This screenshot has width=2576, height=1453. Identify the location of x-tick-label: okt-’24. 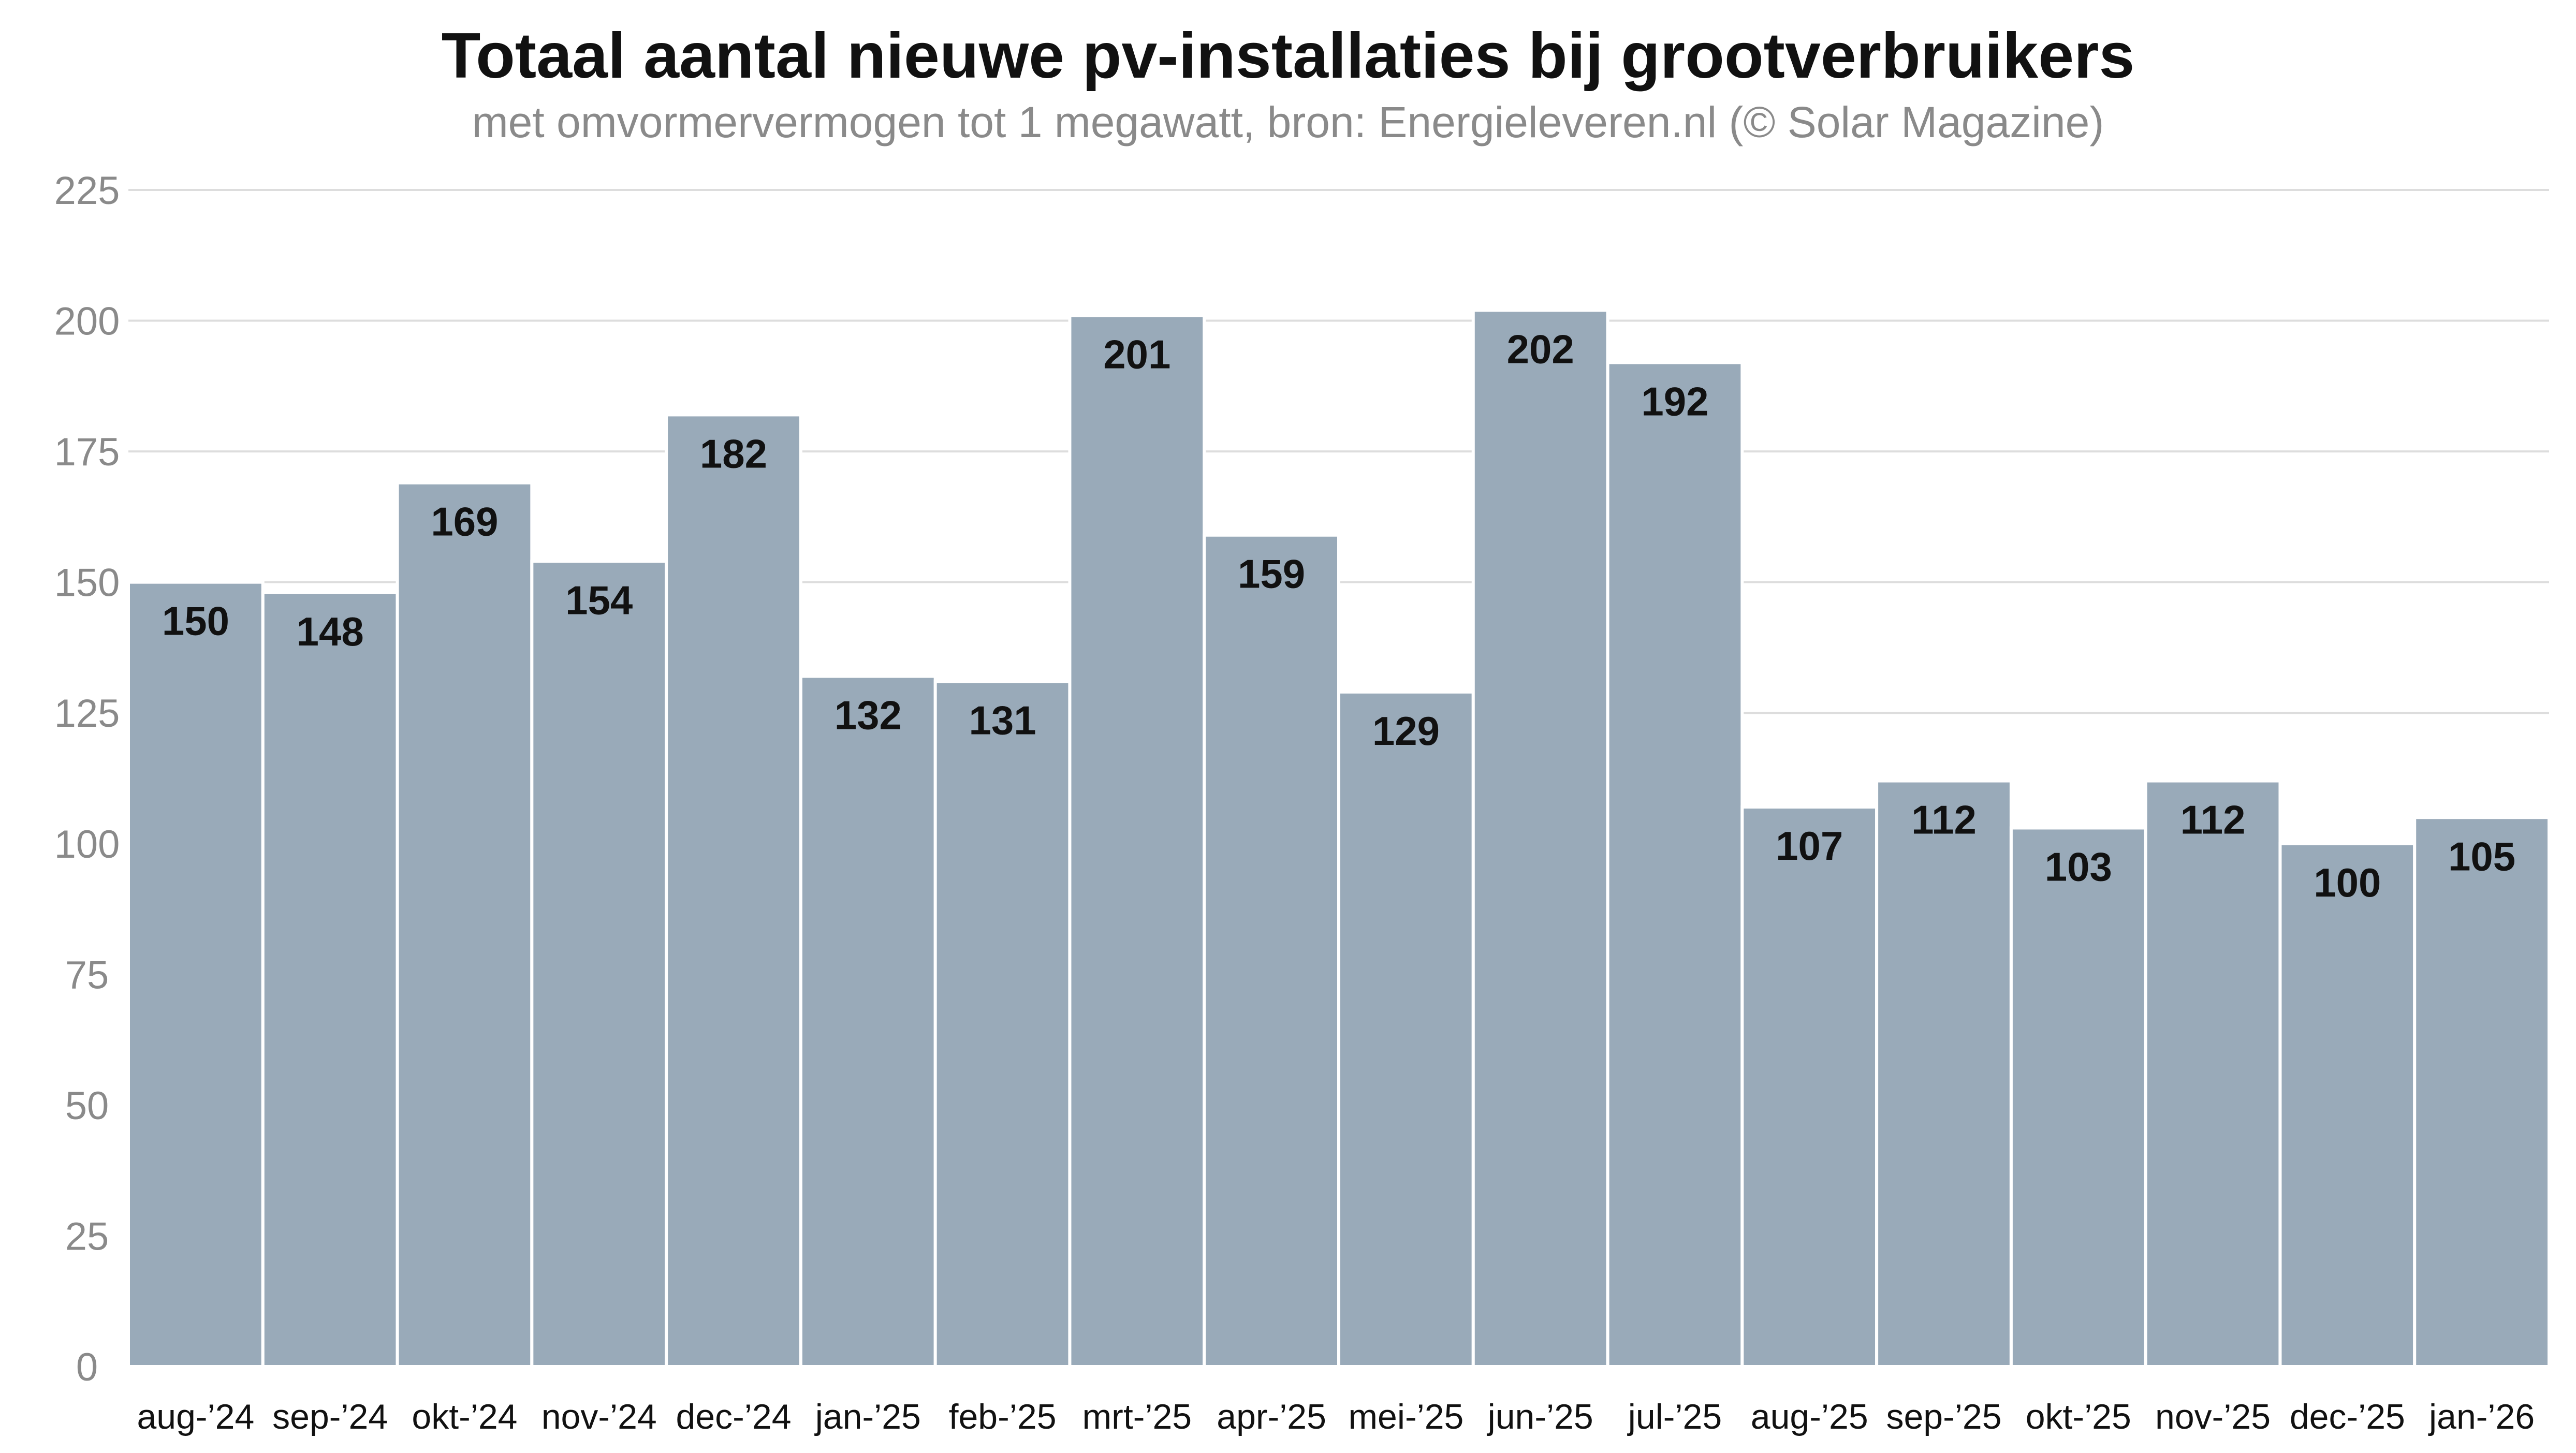
(464, 1416).